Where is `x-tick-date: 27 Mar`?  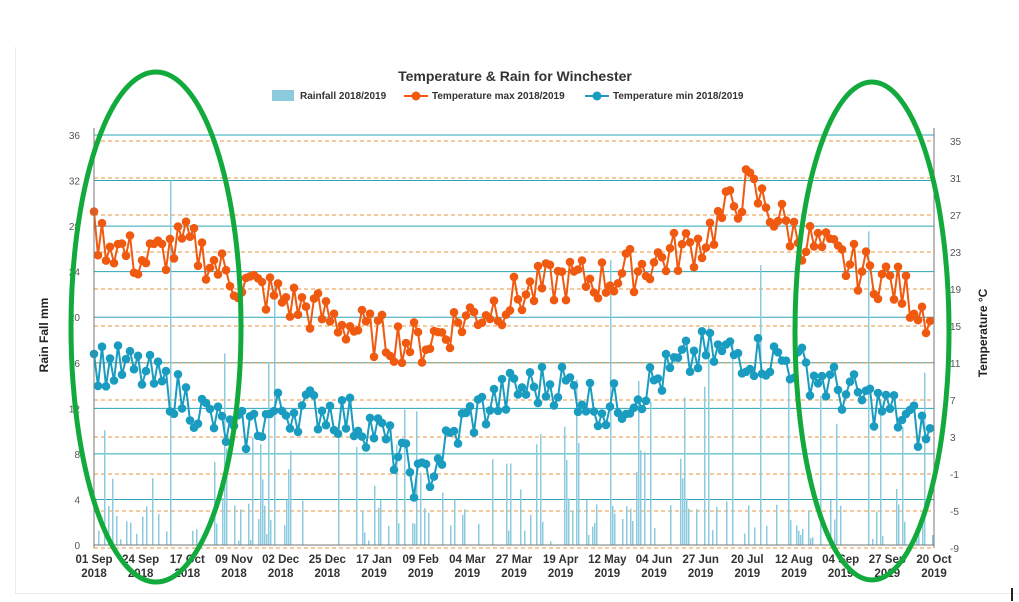
x-tick-date: 27 Mar is located at coordinates (514, 560).